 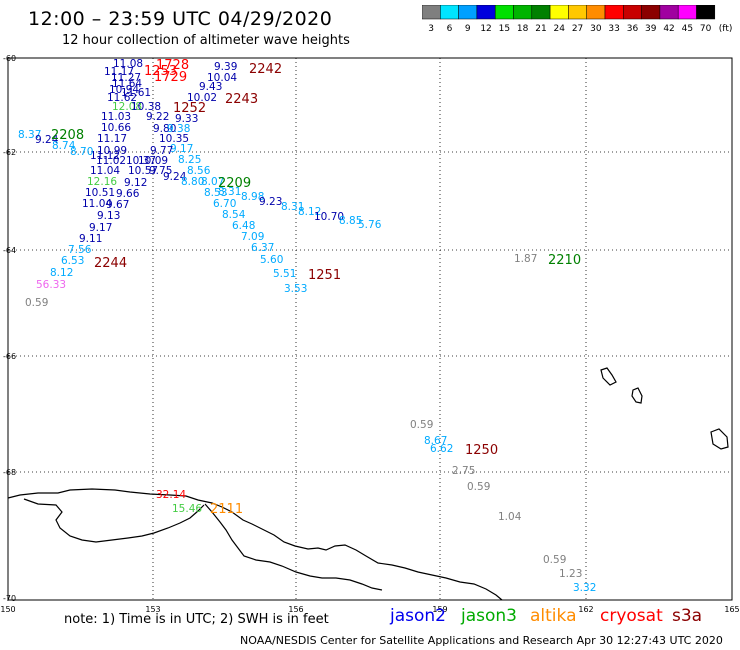 What do you see at coordinates (255, 544) in the screenshot?
I see `coastline` at bounding box center [255, 544].